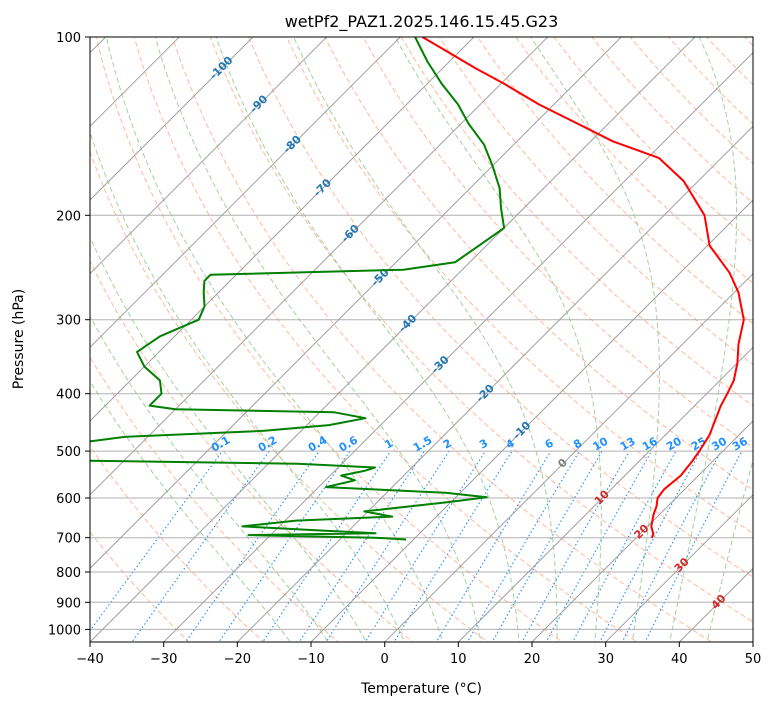 This screenshot has height=708, width=775. I want to click on x-tick-label: 20, so click(532, 659).